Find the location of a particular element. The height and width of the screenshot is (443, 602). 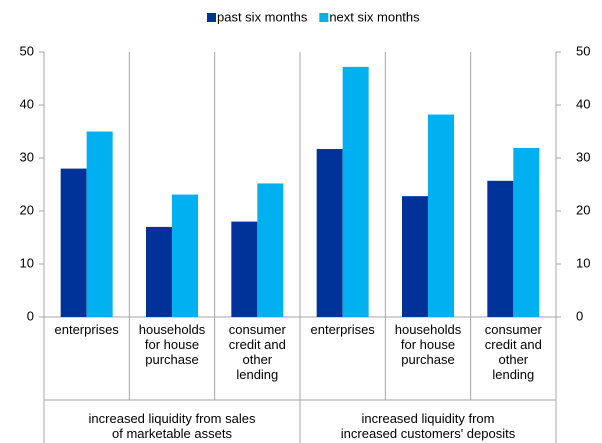

legend-label: next six months is located at coordinates (374, 16).